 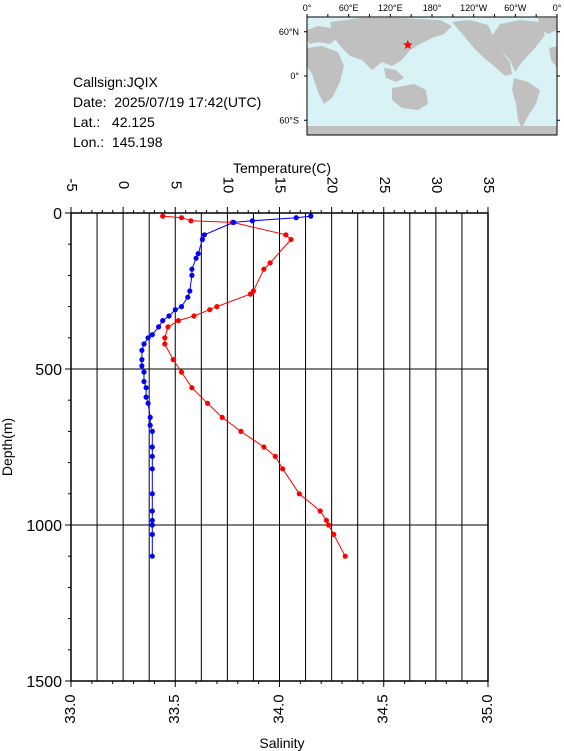 I want to click on depth-tick-label: 1500, so click(x=44, y=682).